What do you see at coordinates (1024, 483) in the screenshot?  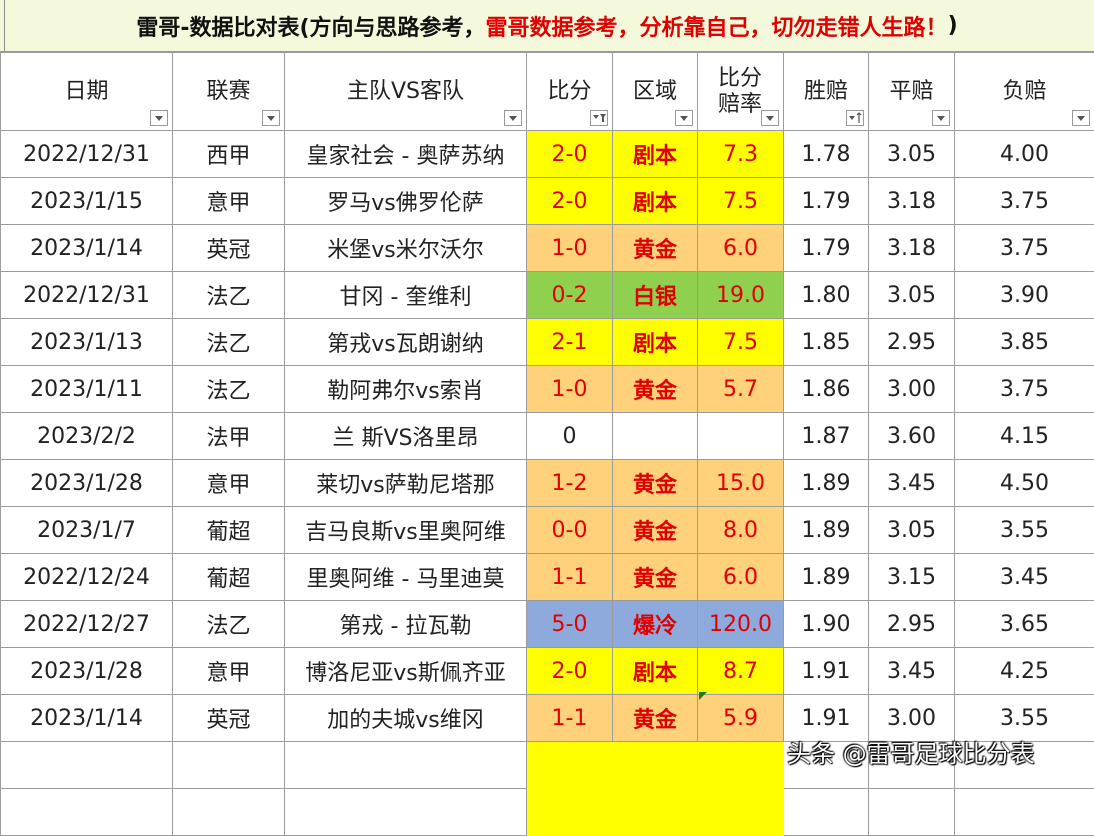 I see `lose-odds-cell: 4.50` at bounding box center [1024, 483].